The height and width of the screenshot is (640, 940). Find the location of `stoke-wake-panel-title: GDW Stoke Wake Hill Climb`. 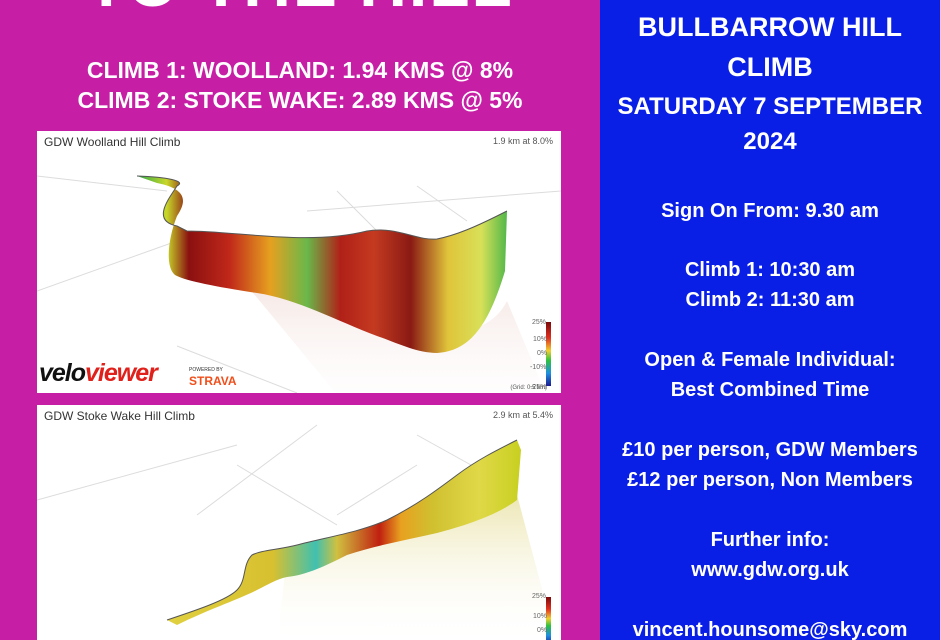

stoke-wake-panel-title: GDW Stoke Wake Hill Climb is located at coordinates (119, 416).